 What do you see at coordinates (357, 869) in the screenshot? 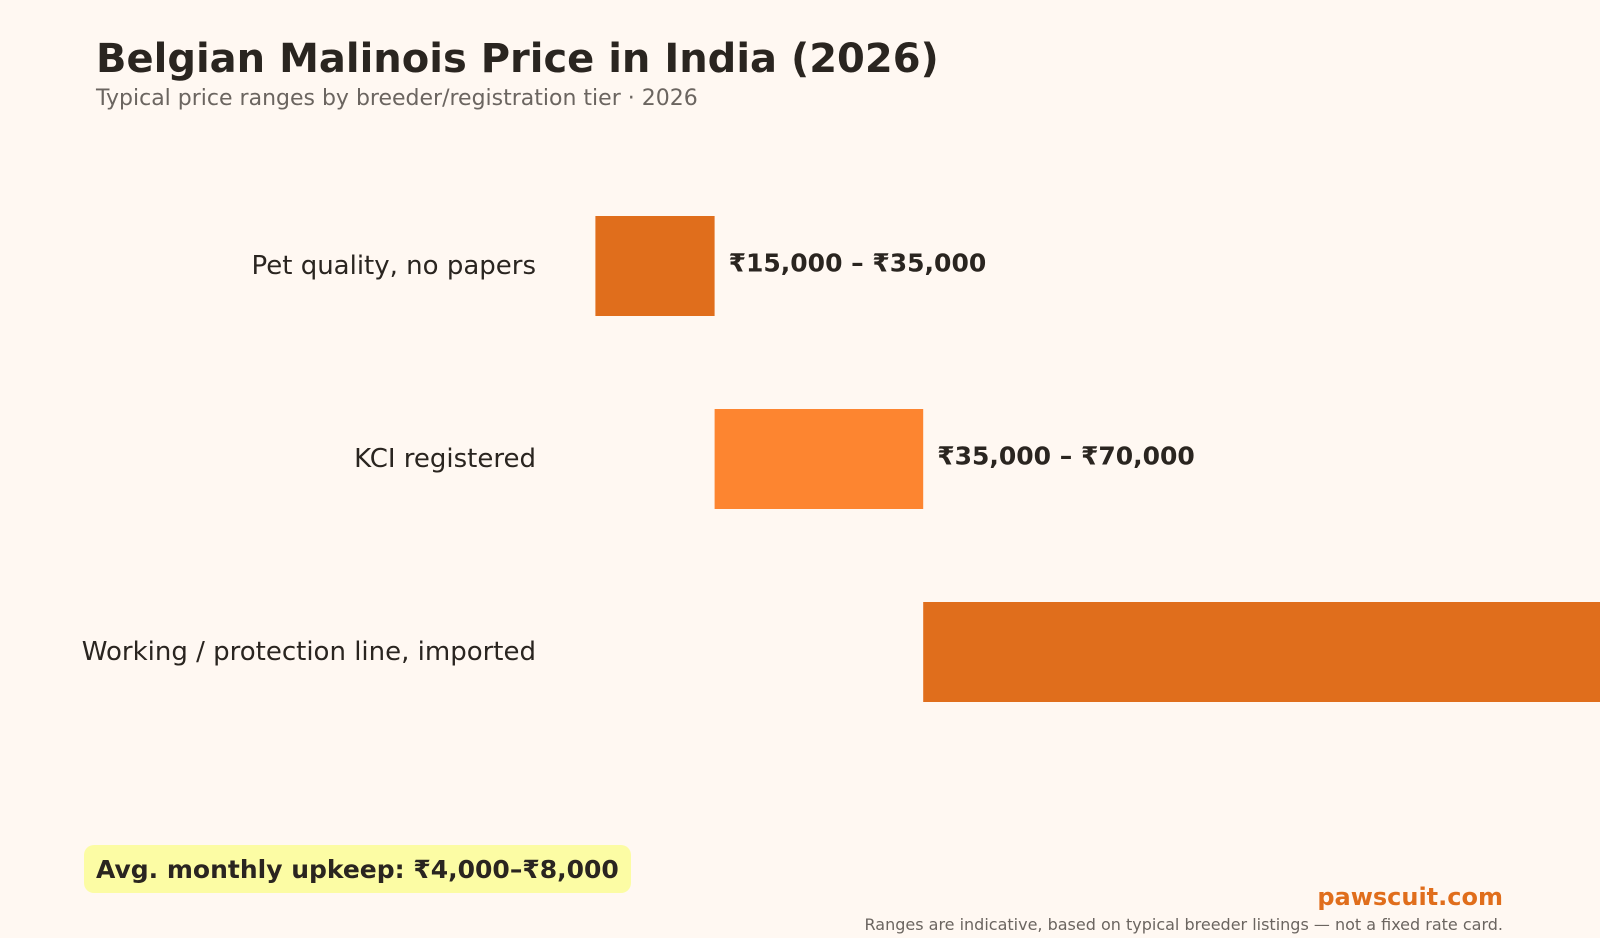
I see `monthly-upkeep-badge: Avg. monthly upkeep: ₹4,000–₹8,000` at bounding box center [357, 869].